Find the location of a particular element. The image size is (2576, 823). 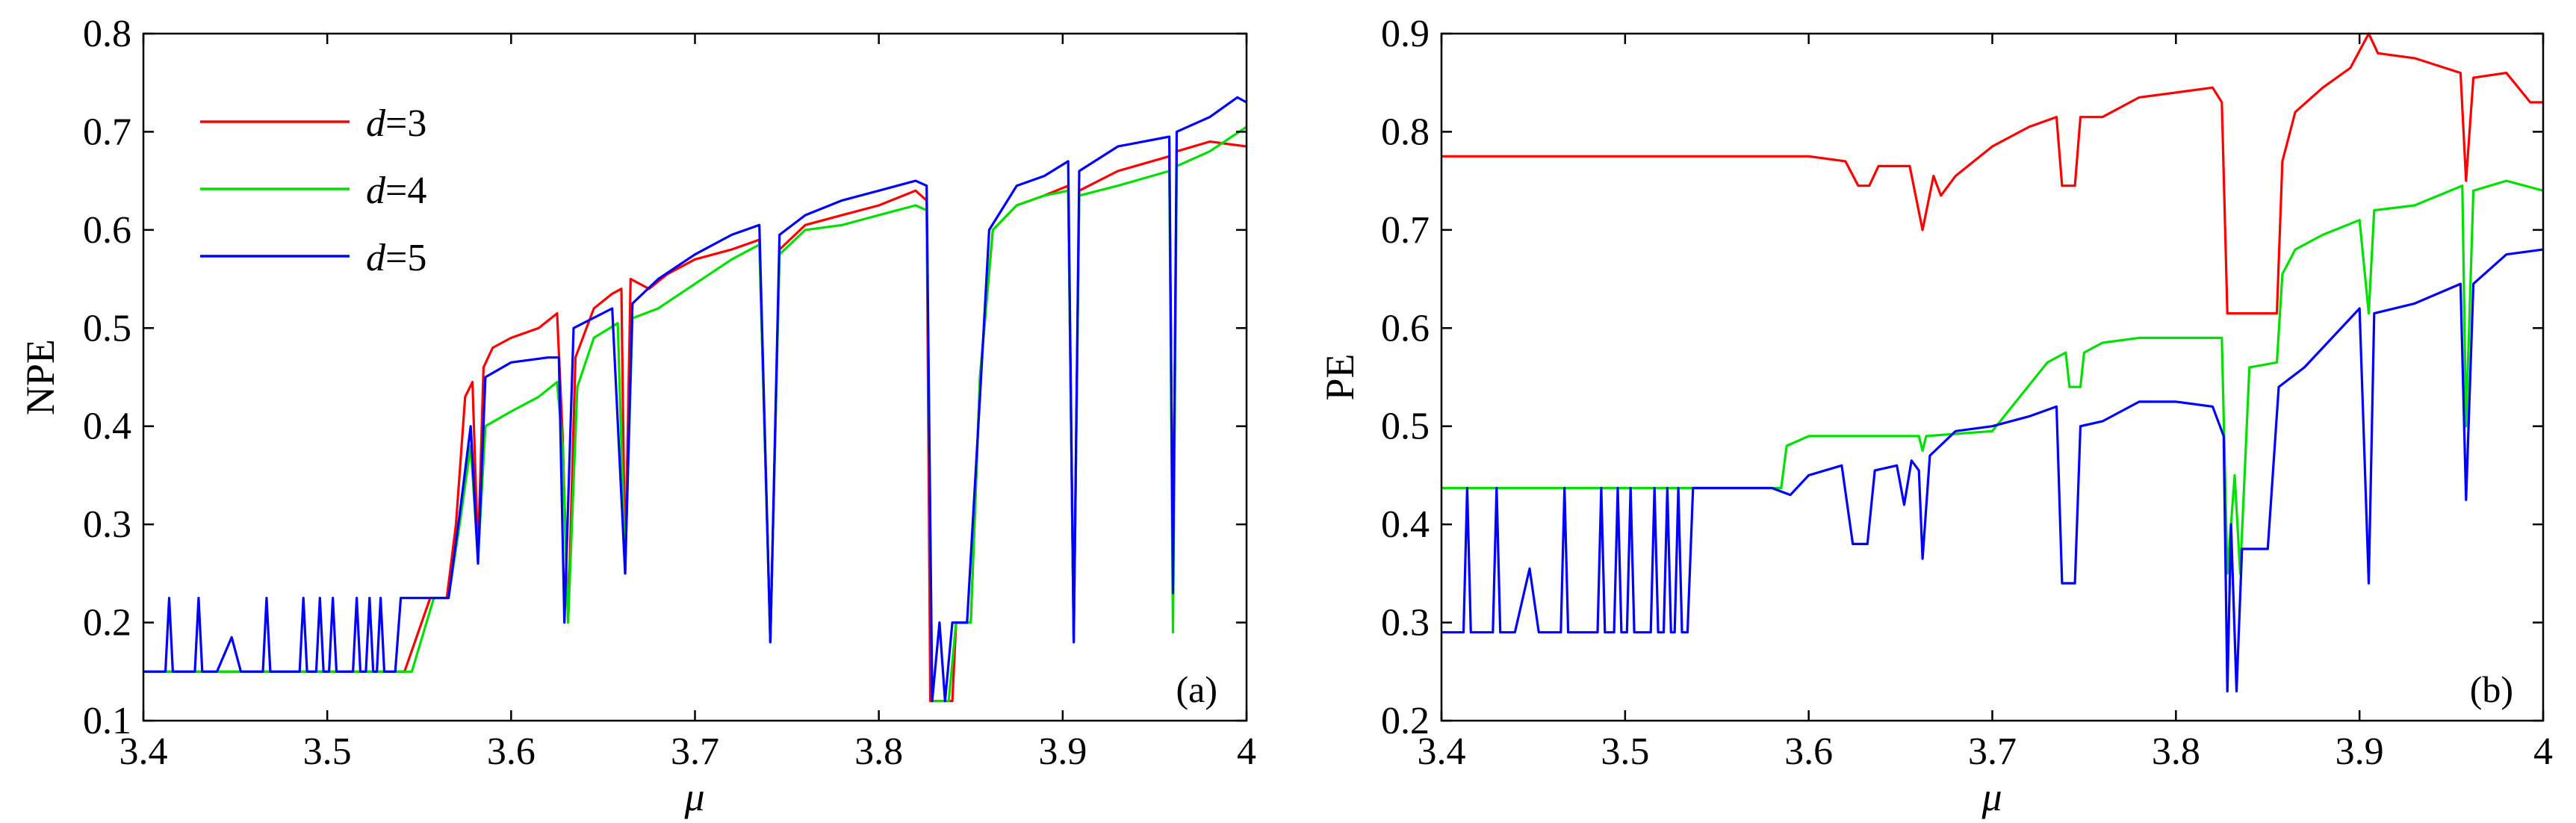

panel-a-ytick-label: 0.7 is located at coordinates (107, 132).